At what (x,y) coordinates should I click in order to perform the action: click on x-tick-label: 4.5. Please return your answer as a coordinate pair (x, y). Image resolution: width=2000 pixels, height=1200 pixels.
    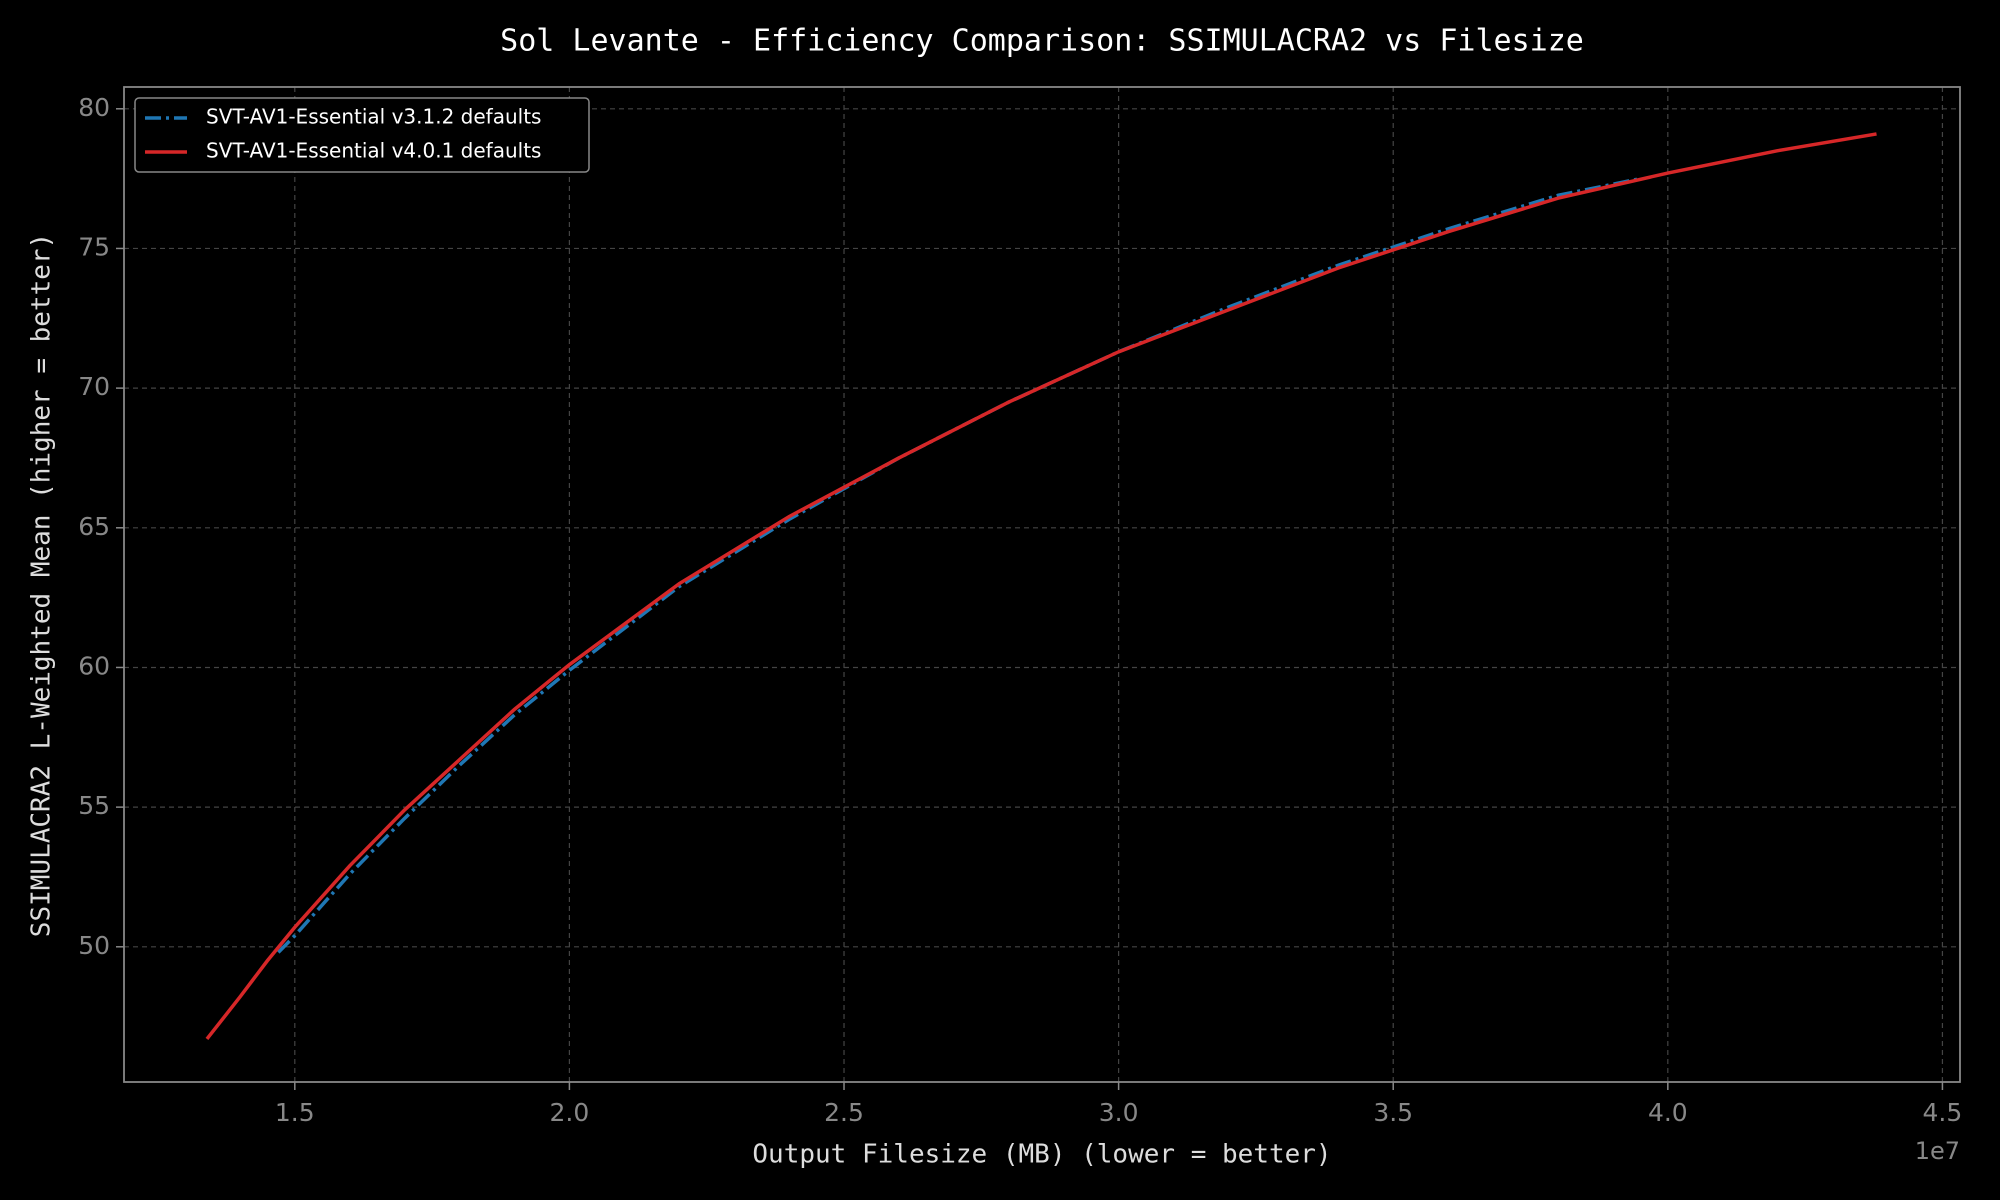
    Looking at the image, I should click on (1943, 1112).